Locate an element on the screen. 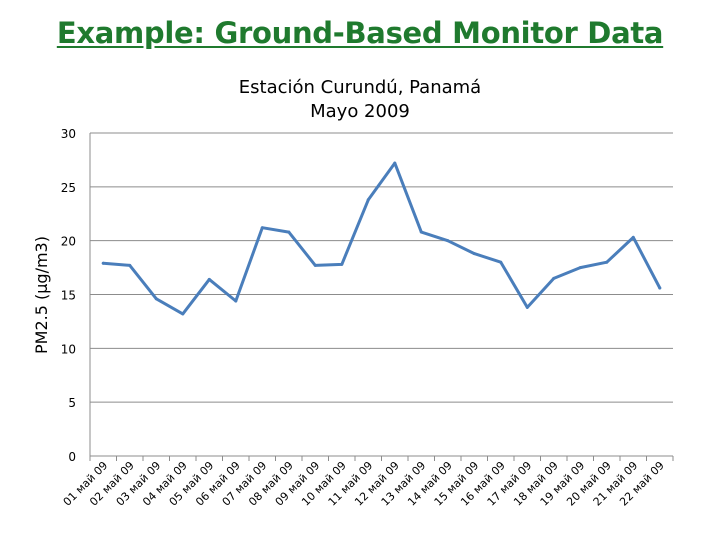 This screenshot has height=540, width=720. y-tick-label: 0 is located at coordinates (72, 457).